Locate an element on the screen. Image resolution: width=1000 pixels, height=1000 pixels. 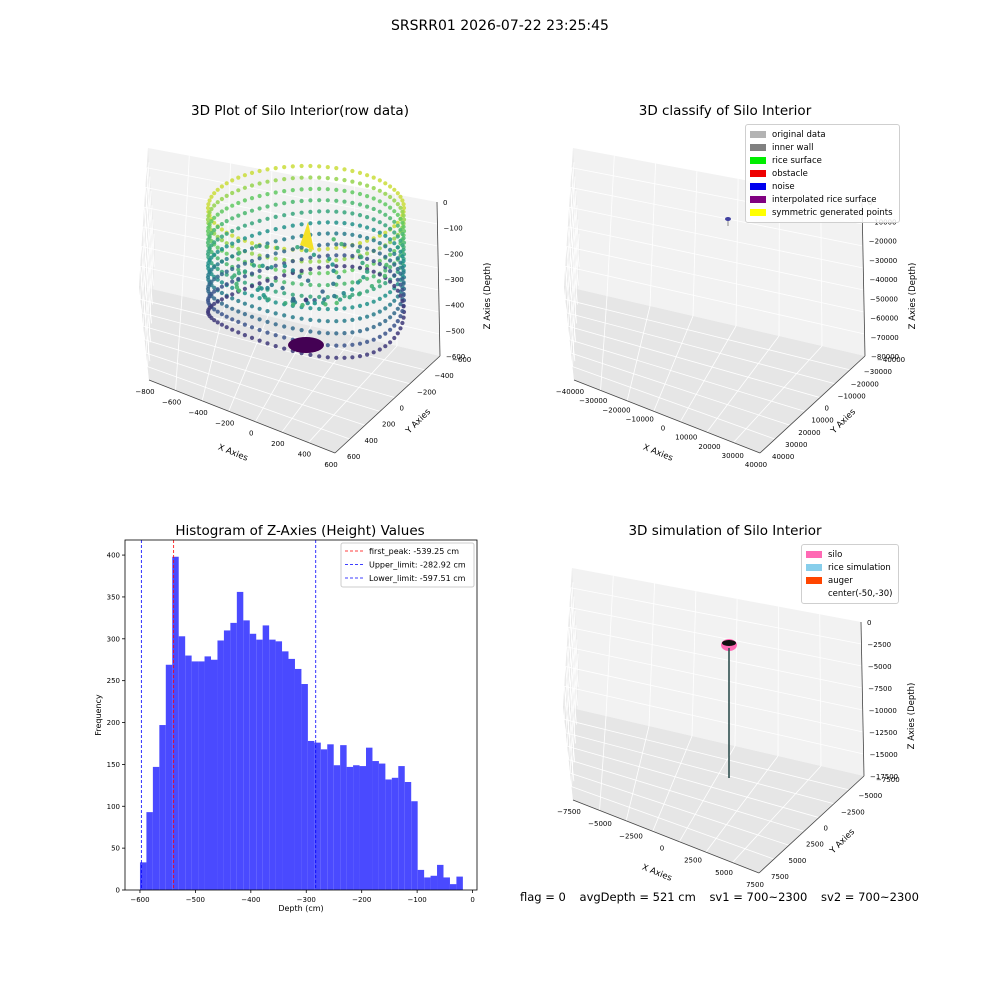
simulation-grid-z is located at coordinates (715, 637).